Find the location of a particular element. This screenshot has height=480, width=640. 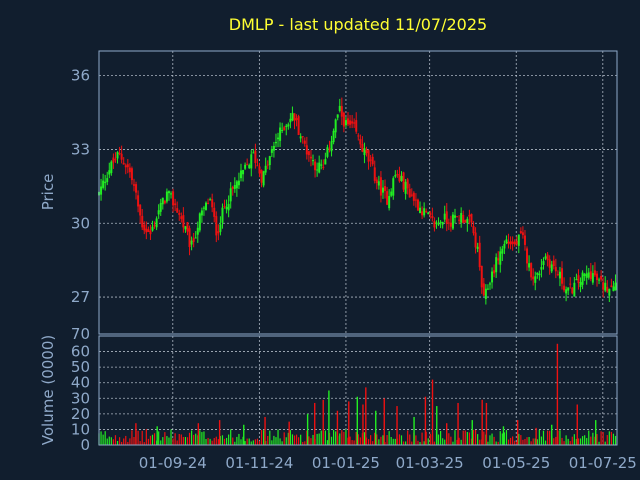

x-tick-label: 01-07-25 is located at coordinates (603, 463).